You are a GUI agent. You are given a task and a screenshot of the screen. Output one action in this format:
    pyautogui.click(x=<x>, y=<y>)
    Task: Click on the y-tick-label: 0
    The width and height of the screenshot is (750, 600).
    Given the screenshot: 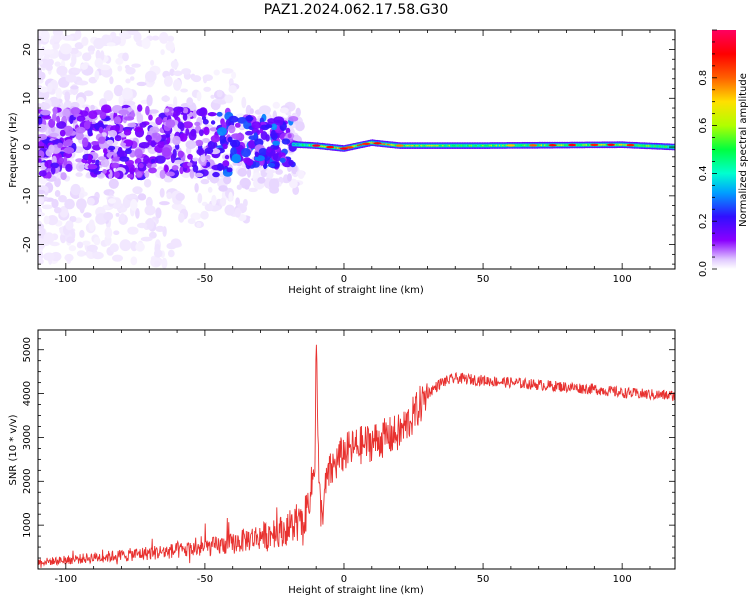 What is the action you would take?
    pyautogui.click(x=27, y=147)
    